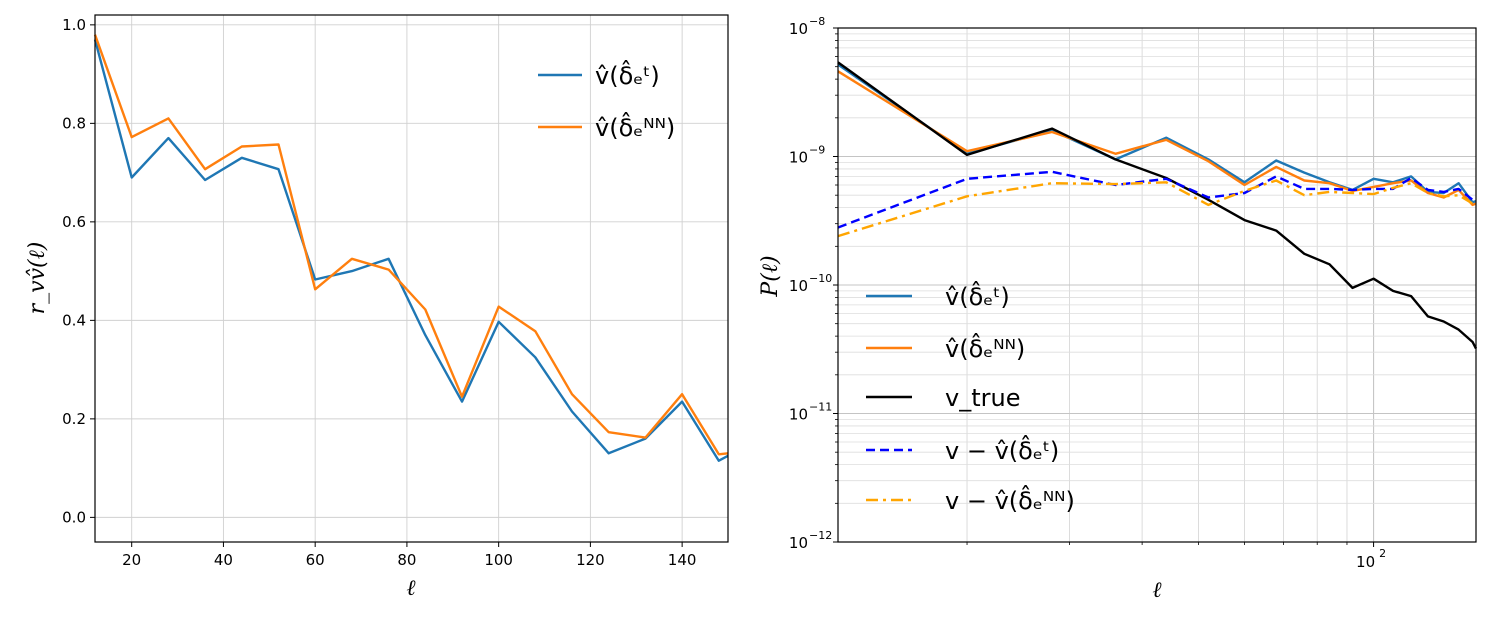  I want to click on left-xtick-label: 120, so click(590, 560).